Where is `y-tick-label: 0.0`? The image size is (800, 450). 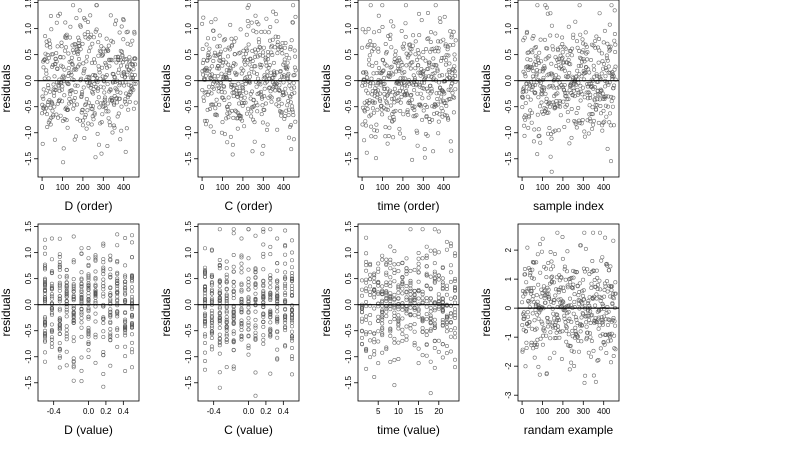
y-tick-label: 0.0 is located at coordinates (28, 81).